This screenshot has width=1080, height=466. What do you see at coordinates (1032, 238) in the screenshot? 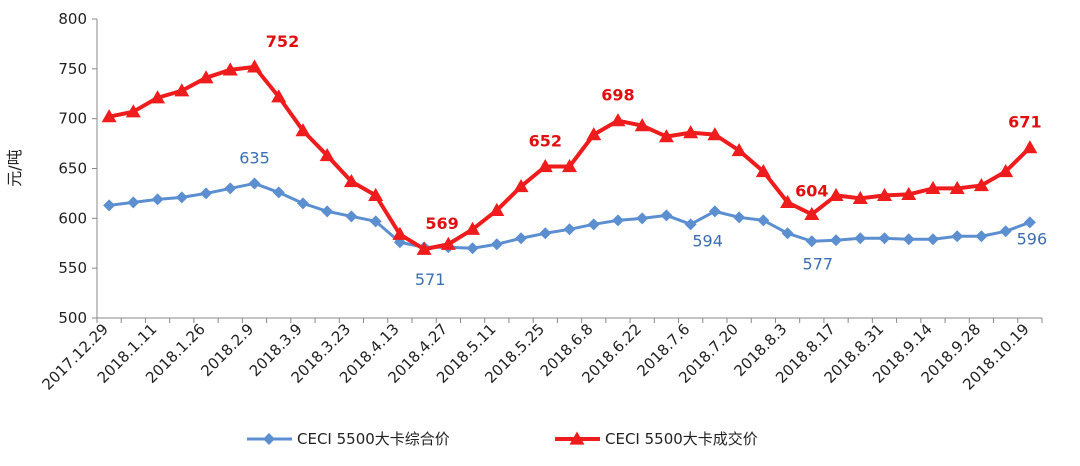
I see `data-label: 596` at bounding box center [1032, 238].